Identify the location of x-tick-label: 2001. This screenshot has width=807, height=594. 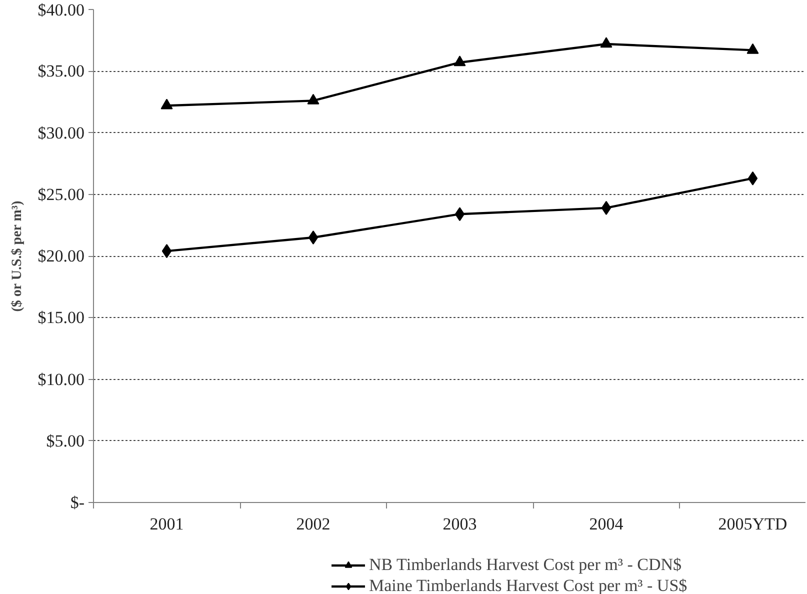
(167, 524).